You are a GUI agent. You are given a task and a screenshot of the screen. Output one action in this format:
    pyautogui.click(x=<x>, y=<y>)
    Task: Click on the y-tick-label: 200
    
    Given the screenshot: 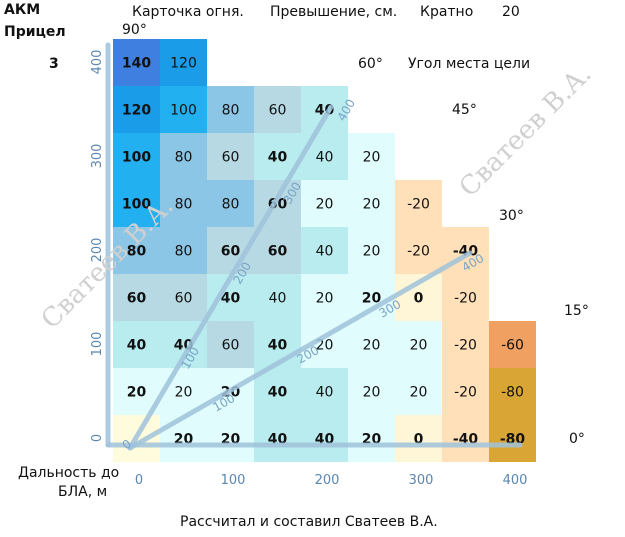 What is the action you would take?
    pyautogui.click(x=97, y=250)
    